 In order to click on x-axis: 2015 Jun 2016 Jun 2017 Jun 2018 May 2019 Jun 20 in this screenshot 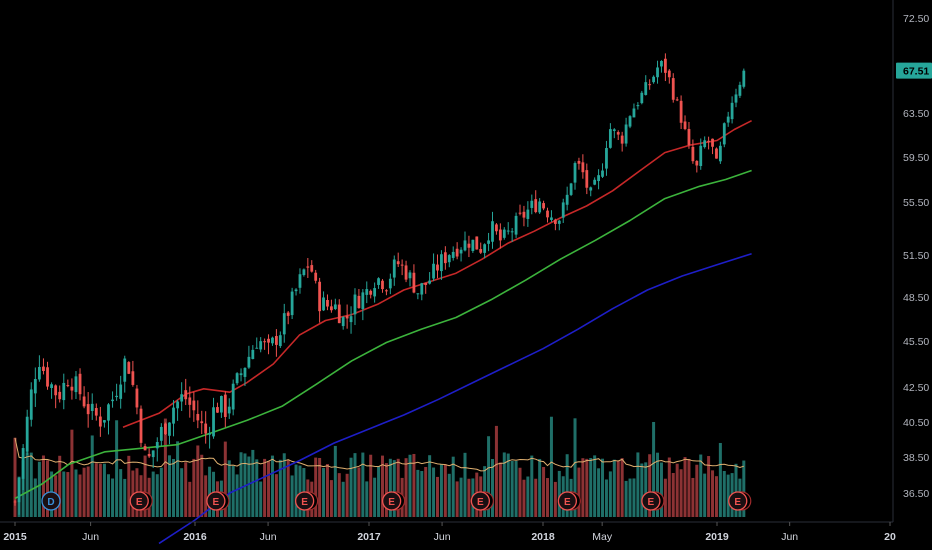, I will do `click(449, 532)`.